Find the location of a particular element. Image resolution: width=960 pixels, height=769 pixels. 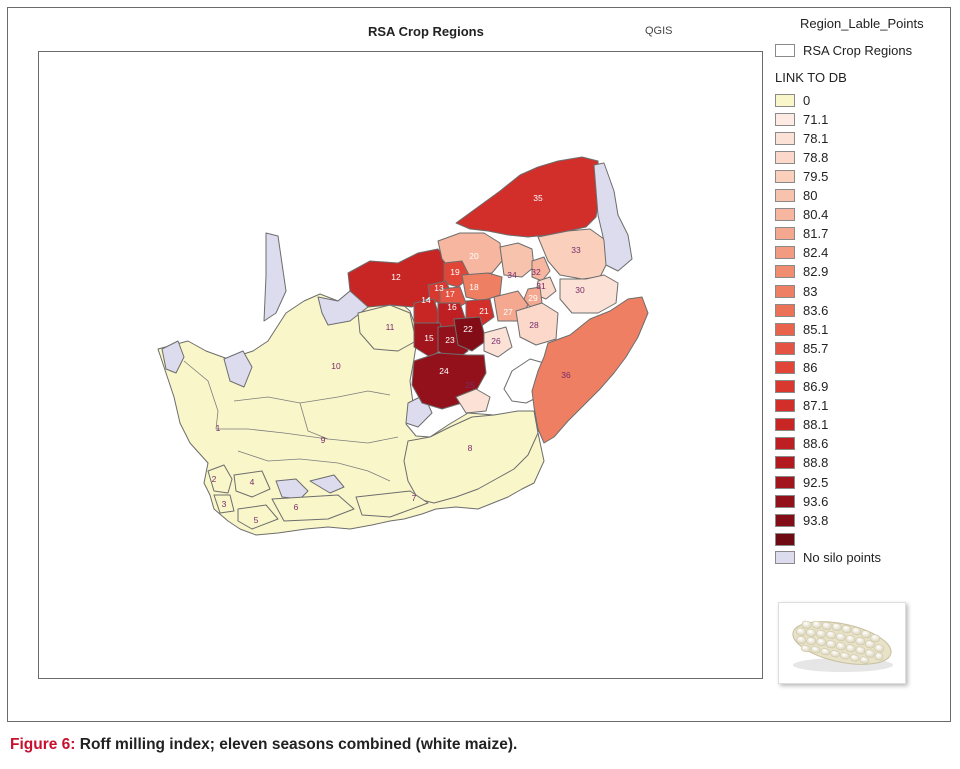

region-label: 34 is located at coordinates (512, 275).